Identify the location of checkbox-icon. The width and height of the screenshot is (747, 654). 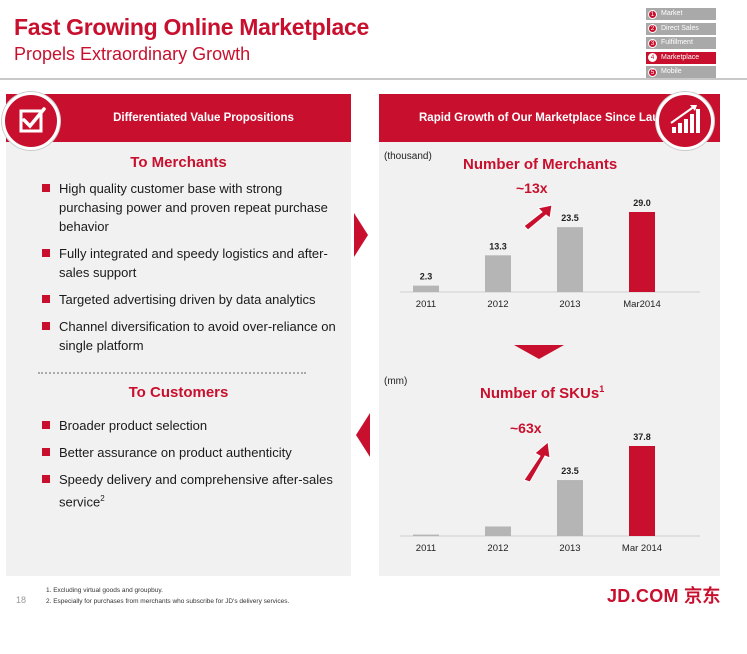
(31, 121).